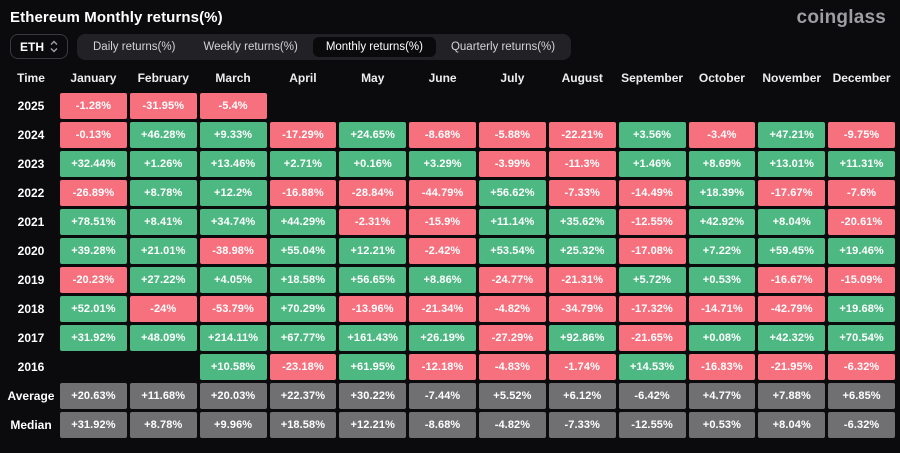 Image resolution: width=900 pixels, height=453 pixels. What do you see at coordinates (93, 164) in the screenshot?
I see `return-cell: +32.44%` at bounding box center [93, 164].